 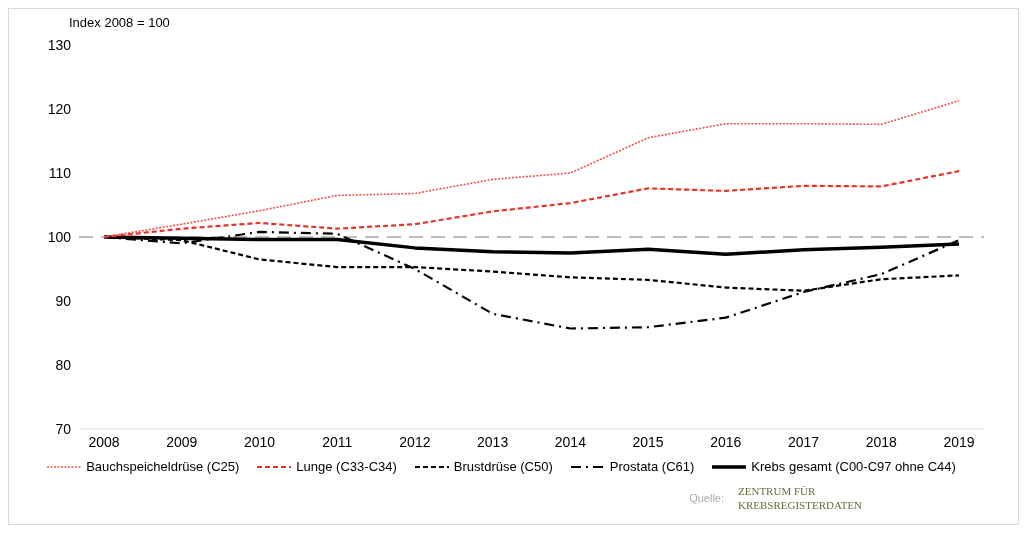 What do you see at coordinates (959, 441) in the screenshot?
I see `x-tick-label: 2019` at bounding box center [959, 441].